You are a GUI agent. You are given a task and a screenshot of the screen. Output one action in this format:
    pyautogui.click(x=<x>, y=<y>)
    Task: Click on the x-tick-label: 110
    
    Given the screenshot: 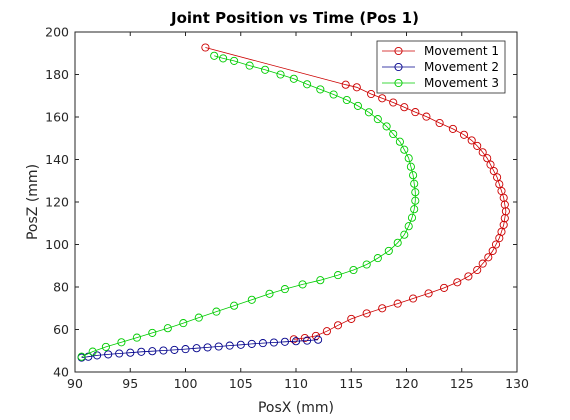 What is the action you would take?
    pyautogui.click(x=296, y=383)
    